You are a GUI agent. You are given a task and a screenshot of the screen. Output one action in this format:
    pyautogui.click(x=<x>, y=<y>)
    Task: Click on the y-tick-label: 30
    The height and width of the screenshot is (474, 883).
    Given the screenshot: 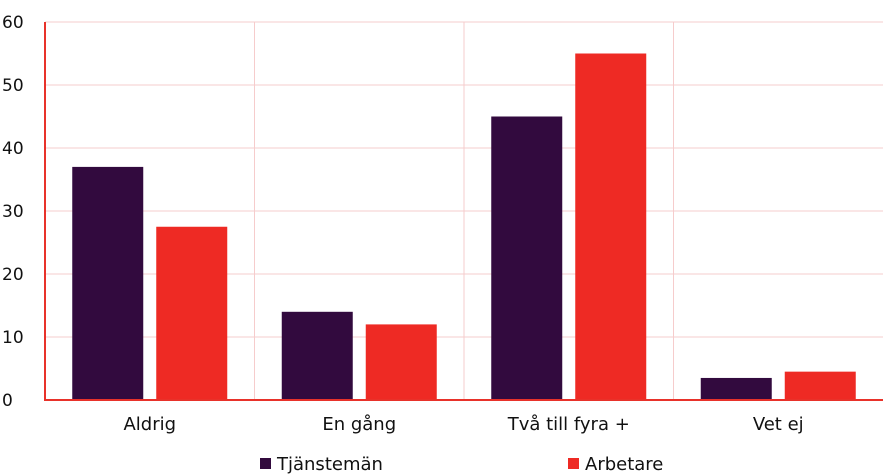 What is the action you would take?
    pyautogui.click(x=13, y=212)
    